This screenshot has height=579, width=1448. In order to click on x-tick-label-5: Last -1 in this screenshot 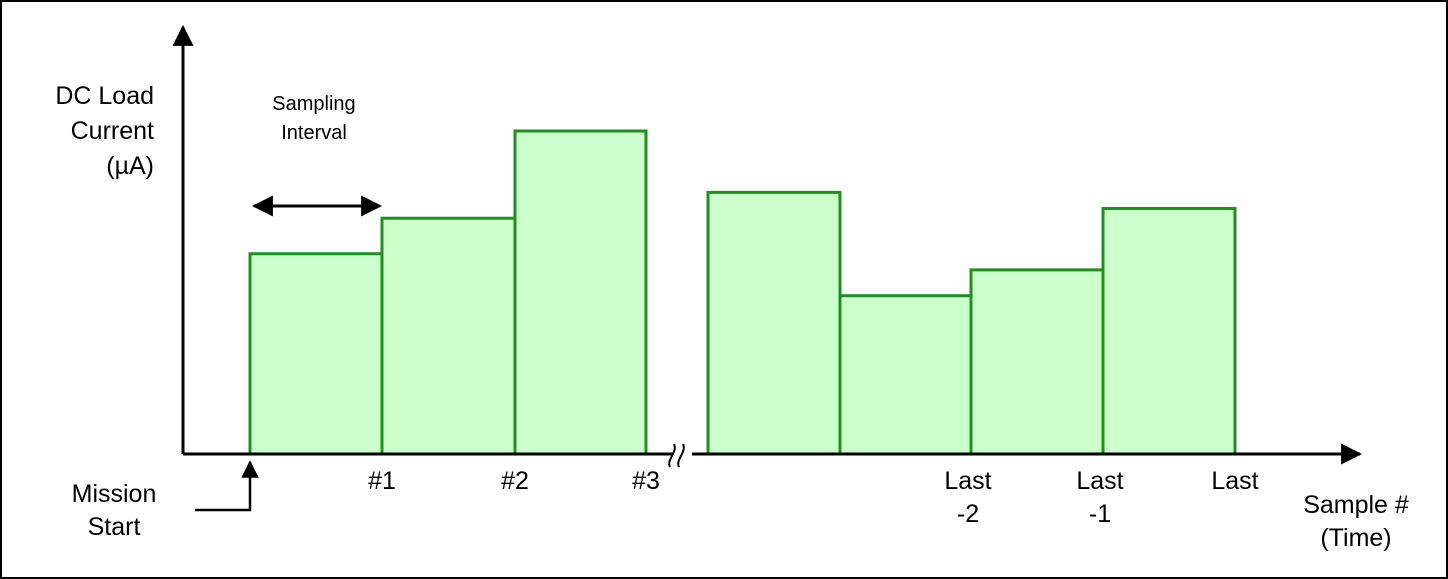, I will do `click(1099, 497)`.